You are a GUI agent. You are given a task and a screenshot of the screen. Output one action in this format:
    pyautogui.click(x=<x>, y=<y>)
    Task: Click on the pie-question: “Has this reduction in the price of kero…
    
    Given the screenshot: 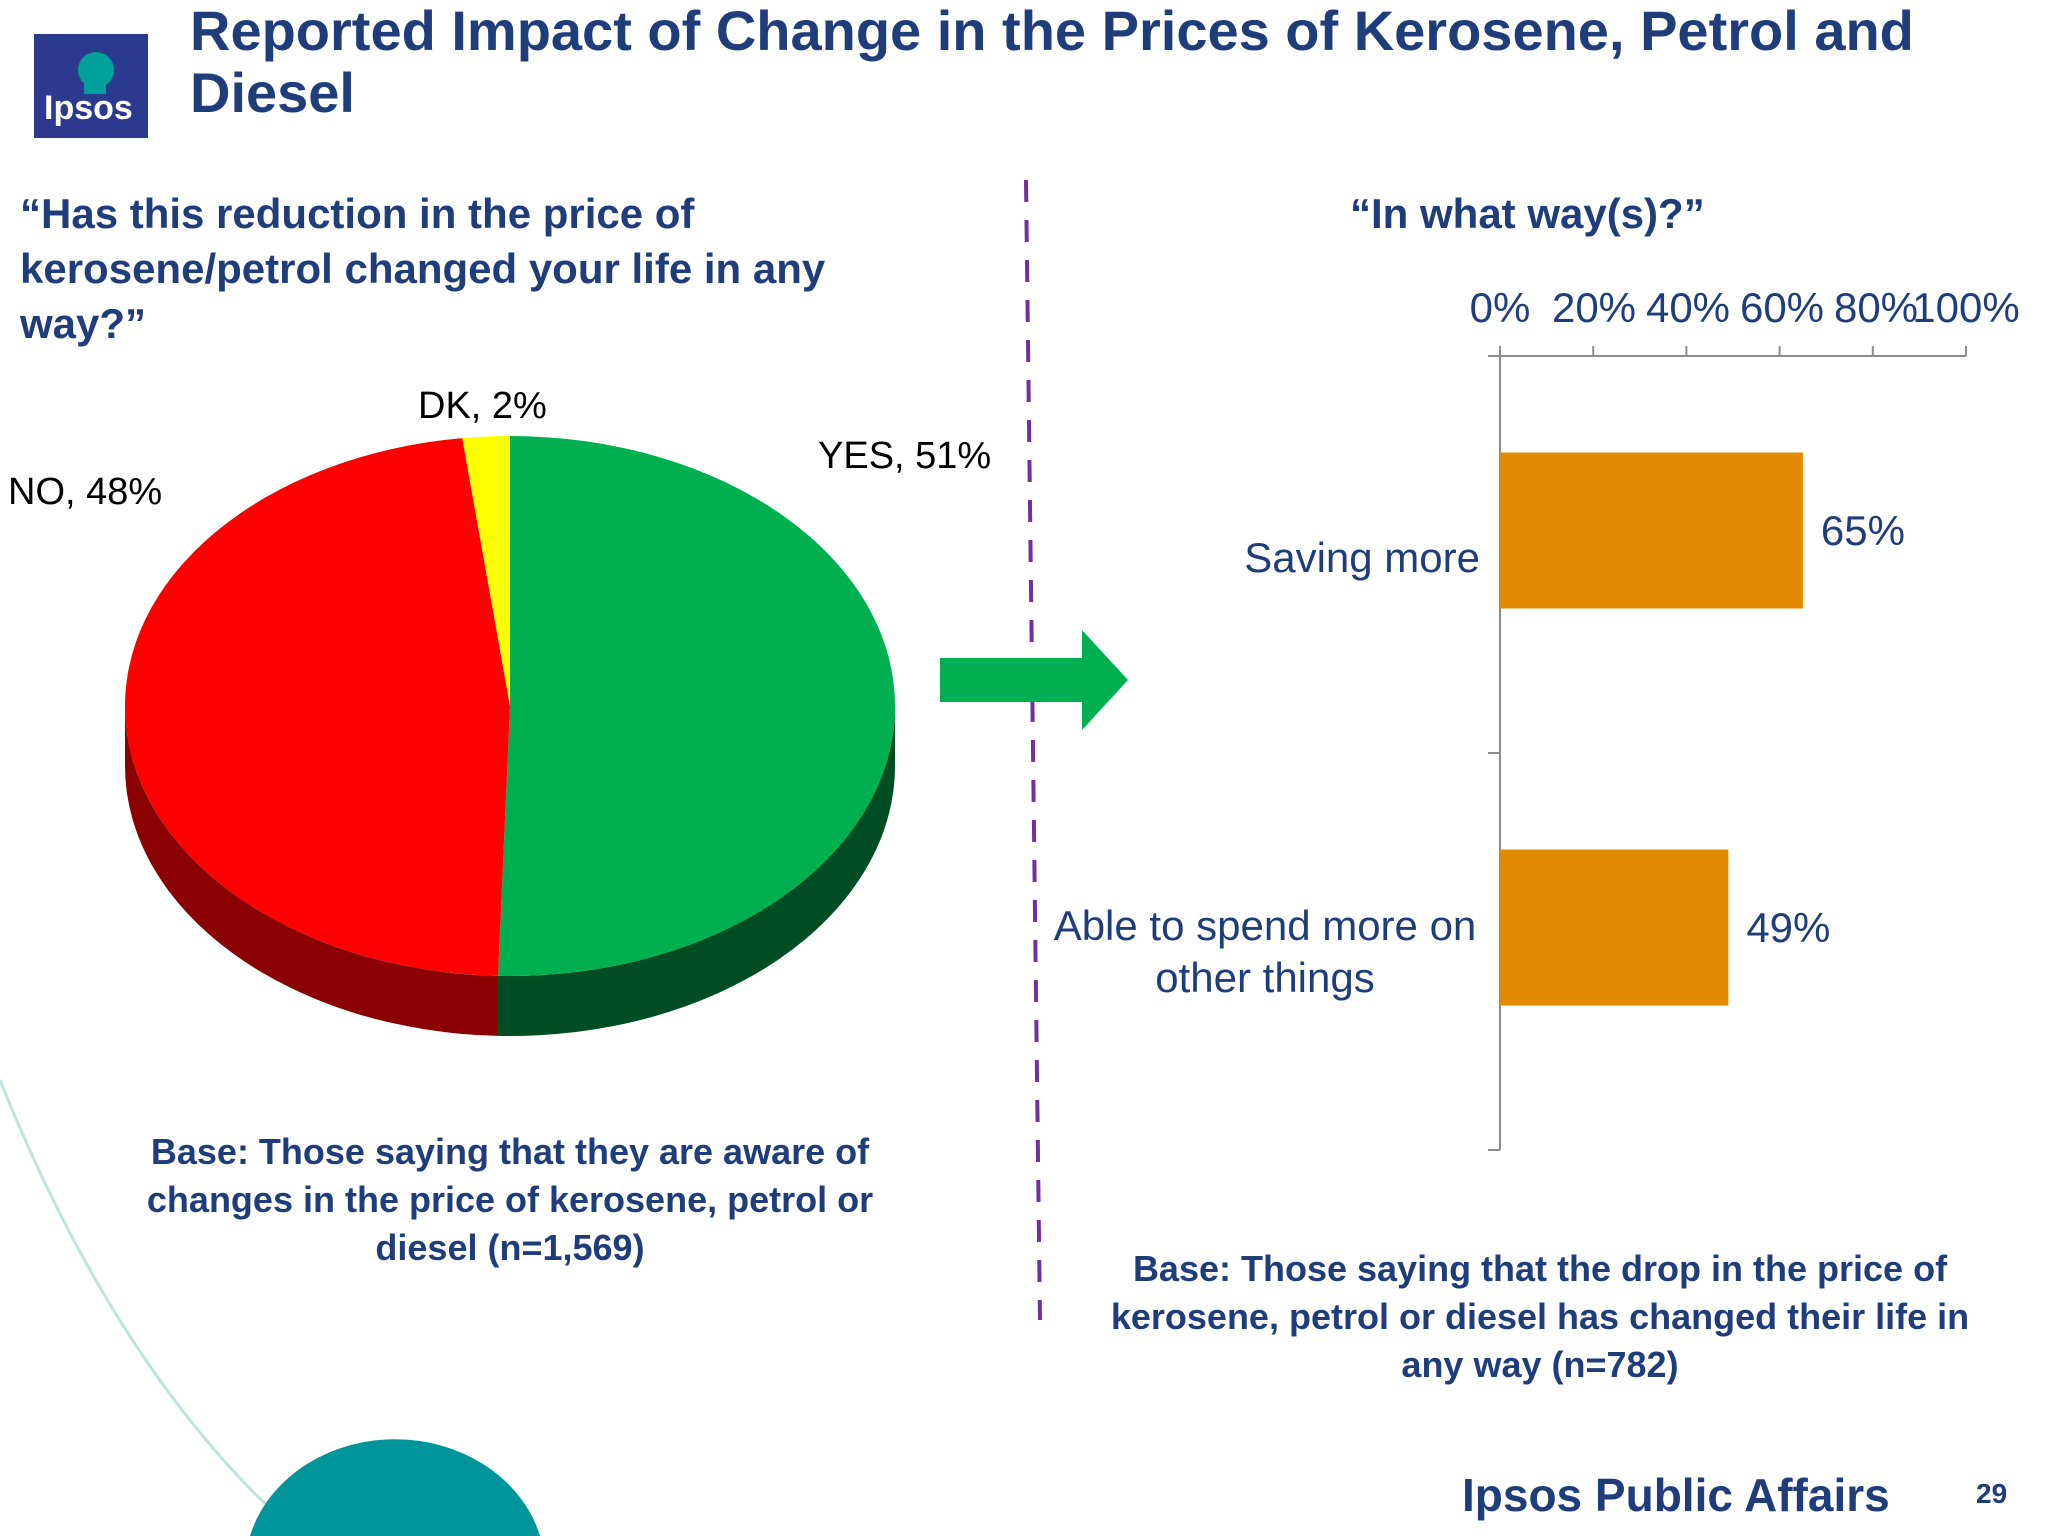 What is the action you would take?
    pyautogui.click(x=423, y=268)
    